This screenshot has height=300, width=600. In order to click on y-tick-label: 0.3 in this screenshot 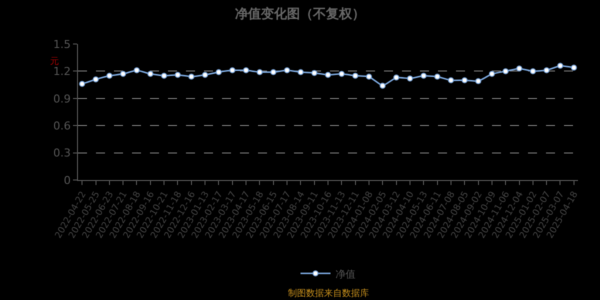, I will do `click(62, 153)`.